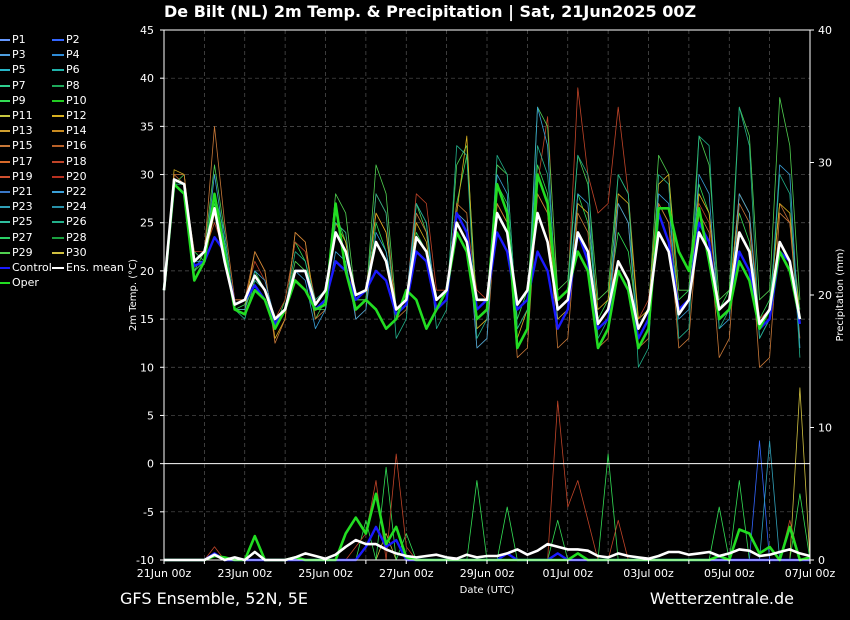  I want to click on legend-item: P28, so click(69, 237).